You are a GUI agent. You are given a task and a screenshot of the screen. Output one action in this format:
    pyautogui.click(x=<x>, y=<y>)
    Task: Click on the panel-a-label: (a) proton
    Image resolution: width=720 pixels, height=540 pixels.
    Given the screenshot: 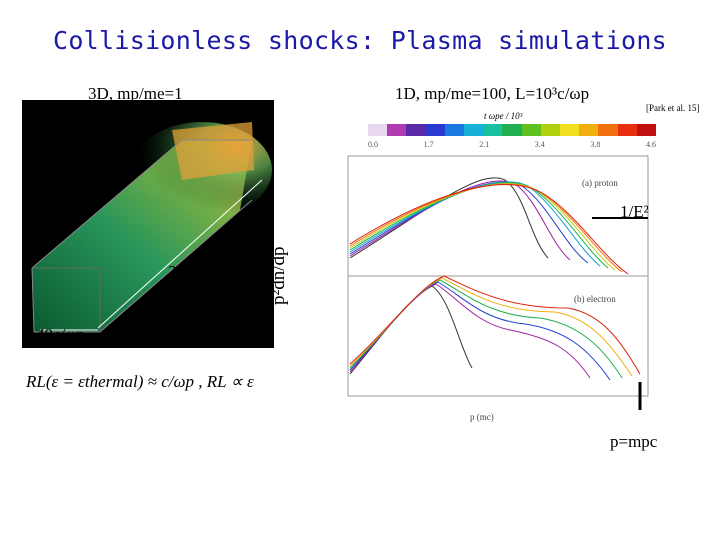 What is the action you would take?
    pyautogui.click(x=600, y=183)
    